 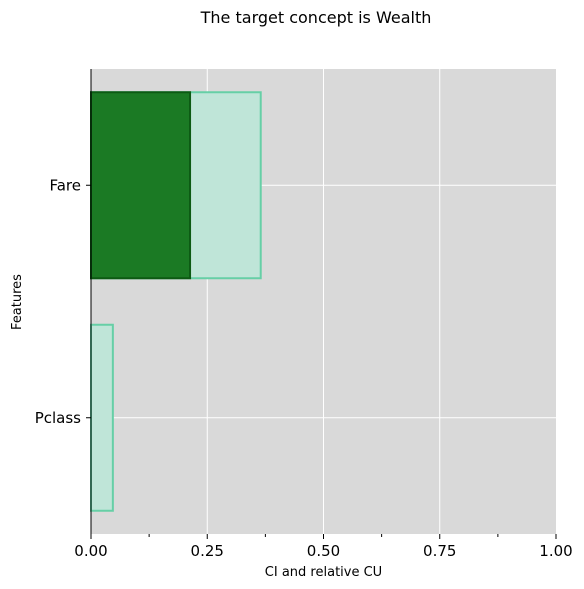 I want to click on bar-relative_cu-pclass, so click(x=102, y=417).